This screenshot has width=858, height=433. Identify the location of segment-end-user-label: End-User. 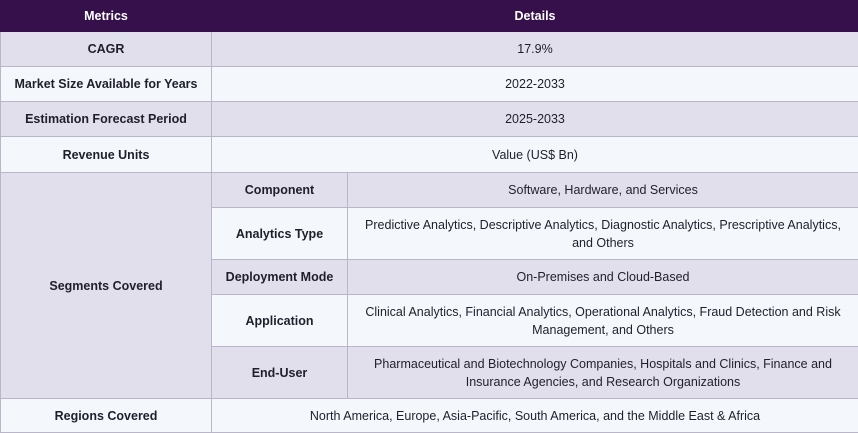
(279, 372).